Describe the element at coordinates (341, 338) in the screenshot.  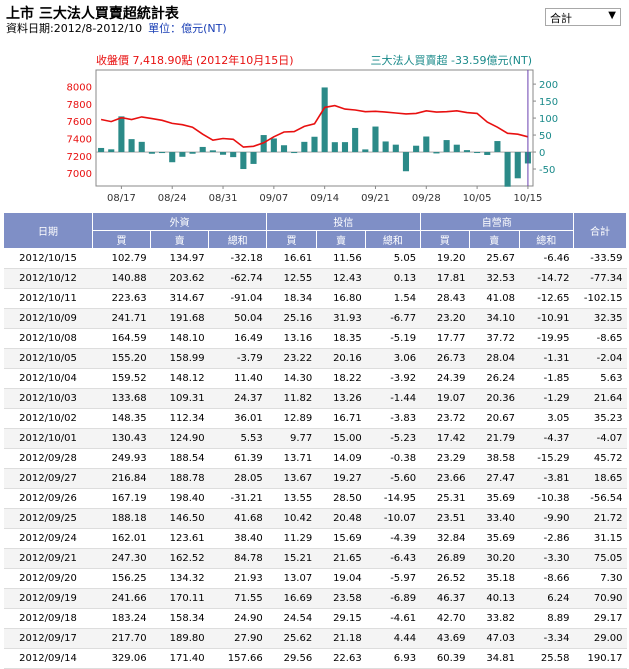
I see `table-cell: 18.35` at that location.